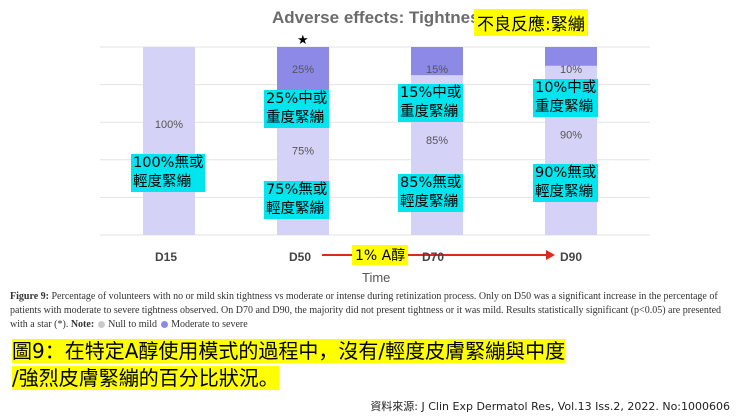 Image resolution: width=740 pixels, height=416 pixels. Describe the element at coordinates (571, 136) in the screenshot. I see `data-label-d90-null-to-mild: 90%` at that location.